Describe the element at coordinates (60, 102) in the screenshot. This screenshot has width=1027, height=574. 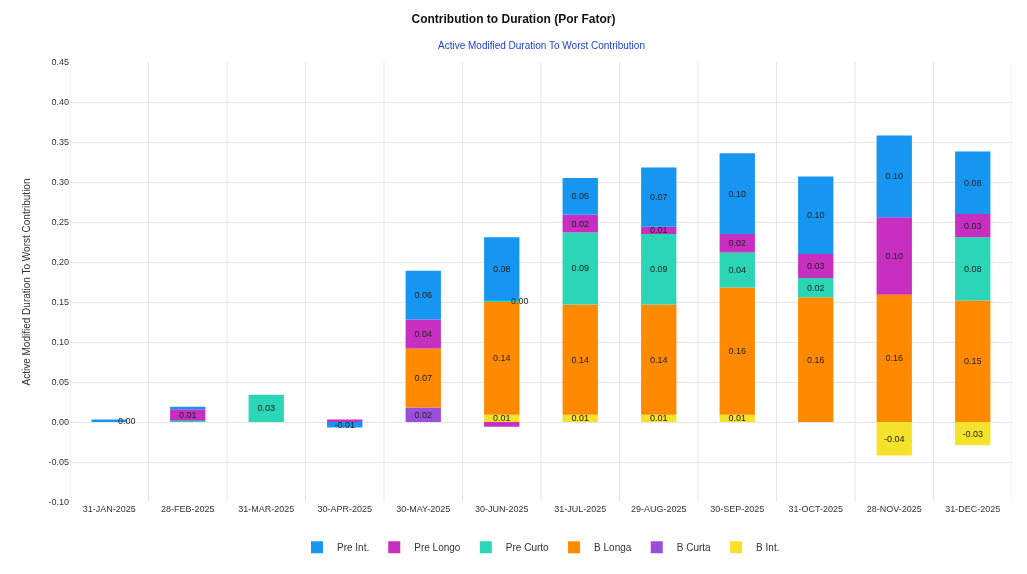
I see `y-tick-label: 0.40` at that location.